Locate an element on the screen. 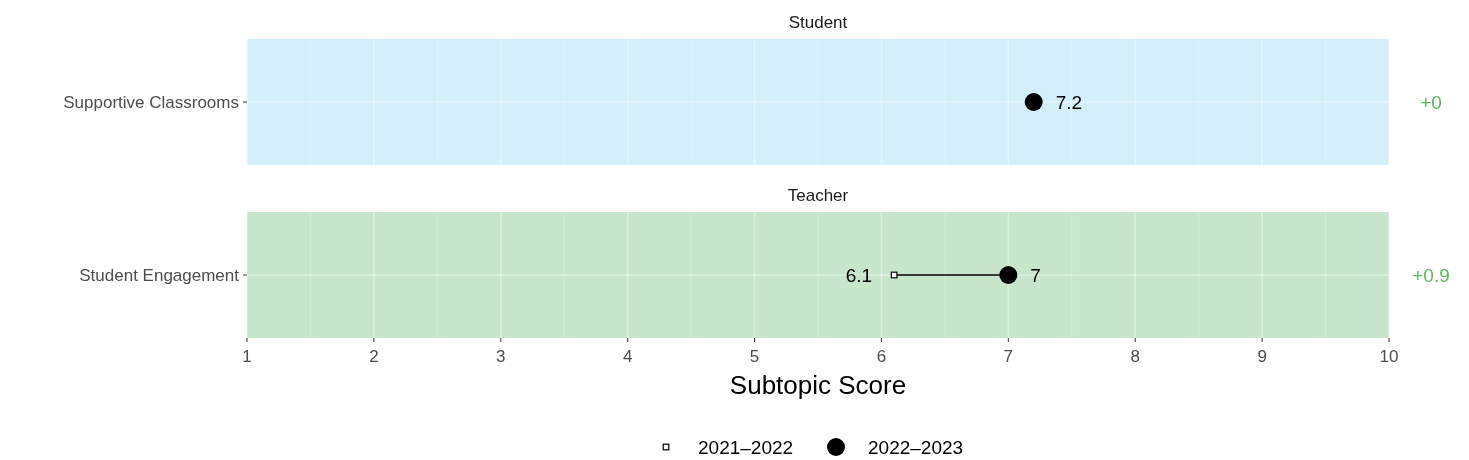 This screenshot has height=460, width=1469. x-tick-label: 9 is located at coordinates (1262, 356).